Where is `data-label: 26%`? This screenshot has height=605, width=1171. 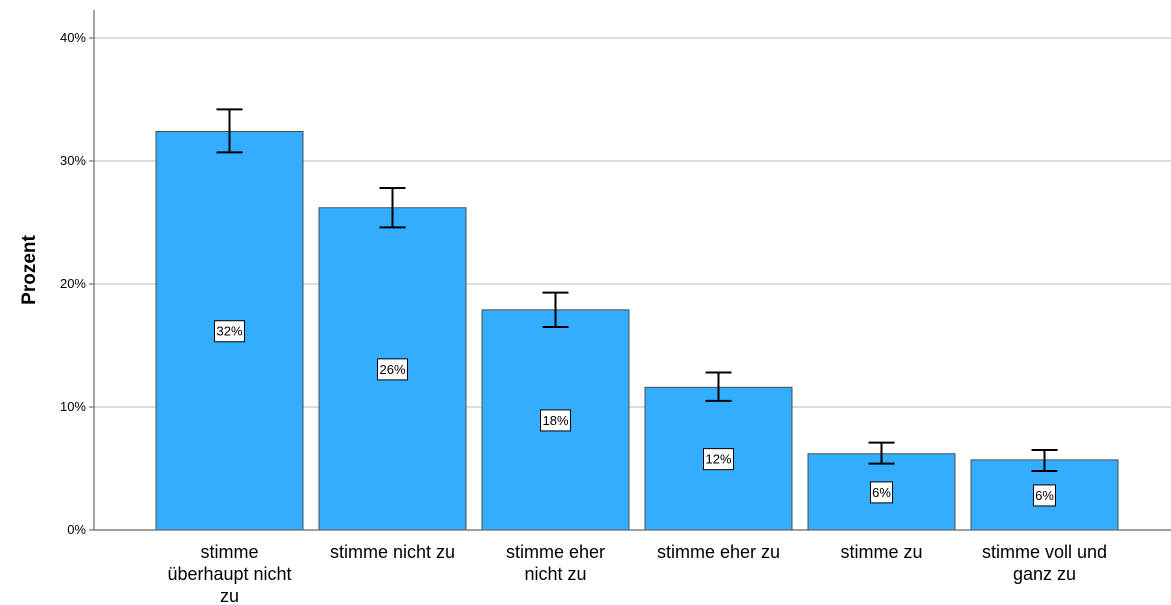 data-label: 26% is located at coordinates (392, 369).